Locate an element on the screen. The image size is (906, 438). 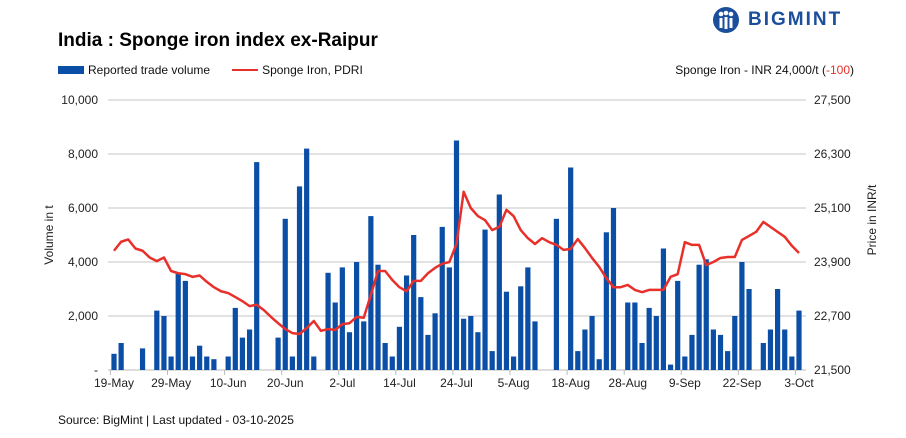
y2-tick-label: 27,500 is located at coordinates (832, 100).